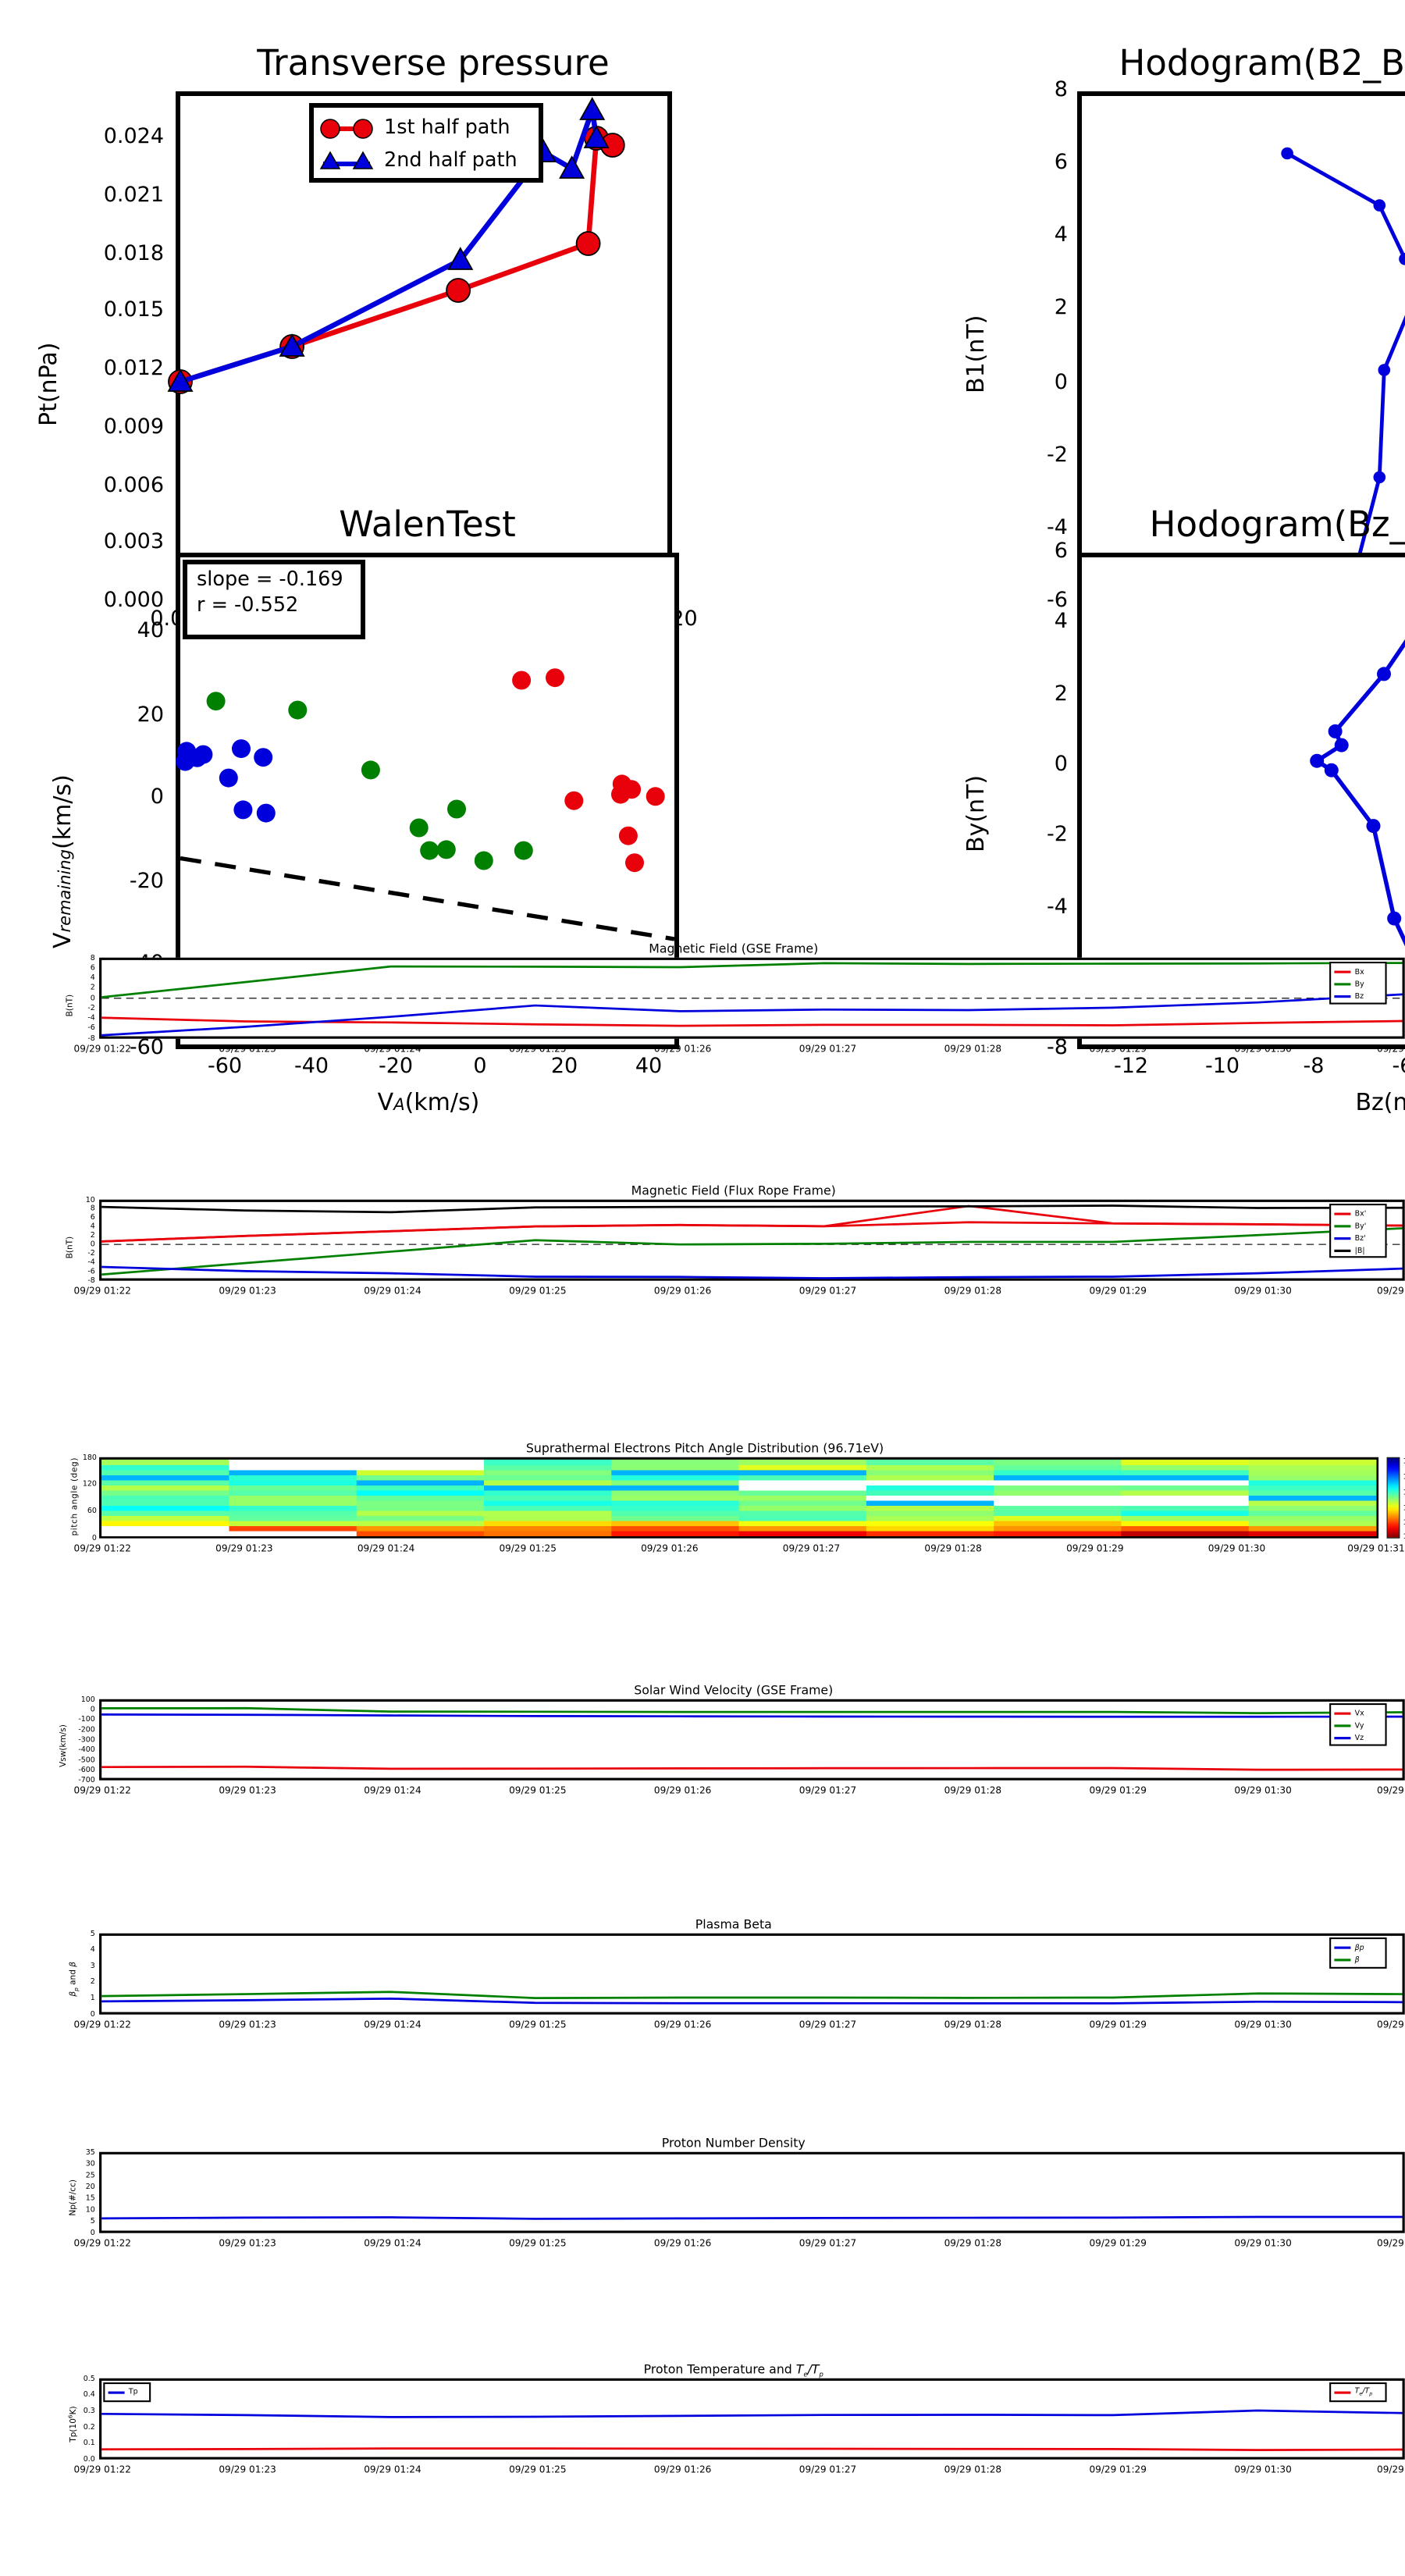  I want to click on y-axis-label: B1(nT), so click(978, 354).